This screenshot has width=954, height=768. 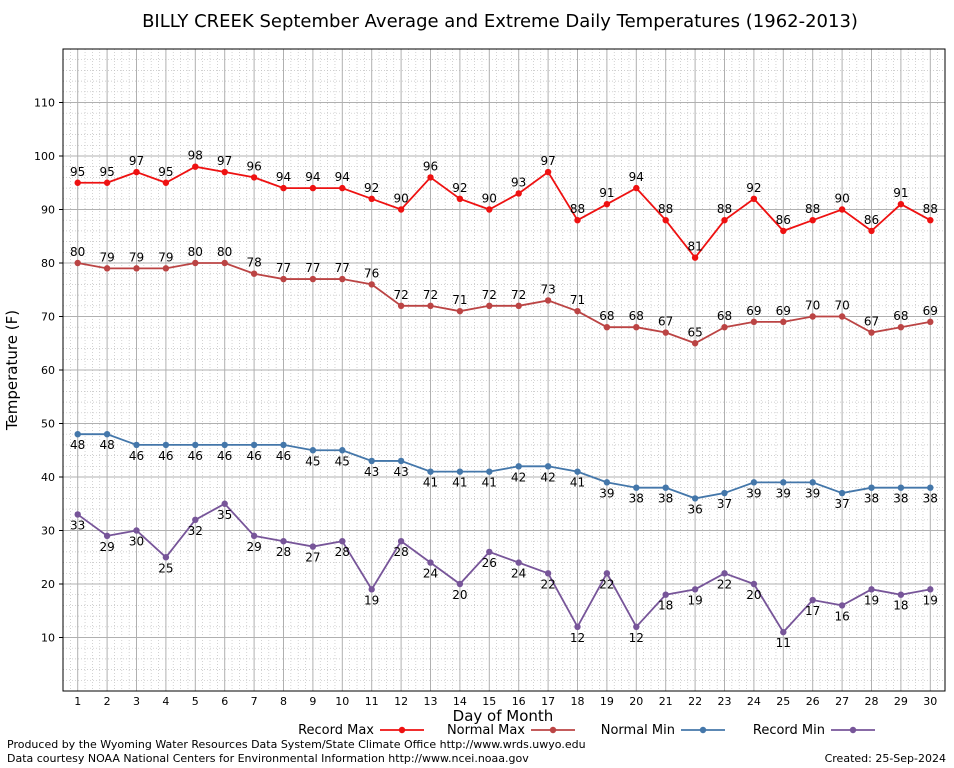 What do you see at coordinates (489, 199) in the screenshot?
I see `data-label-record-max: 90` at bounding box center [489, 199].